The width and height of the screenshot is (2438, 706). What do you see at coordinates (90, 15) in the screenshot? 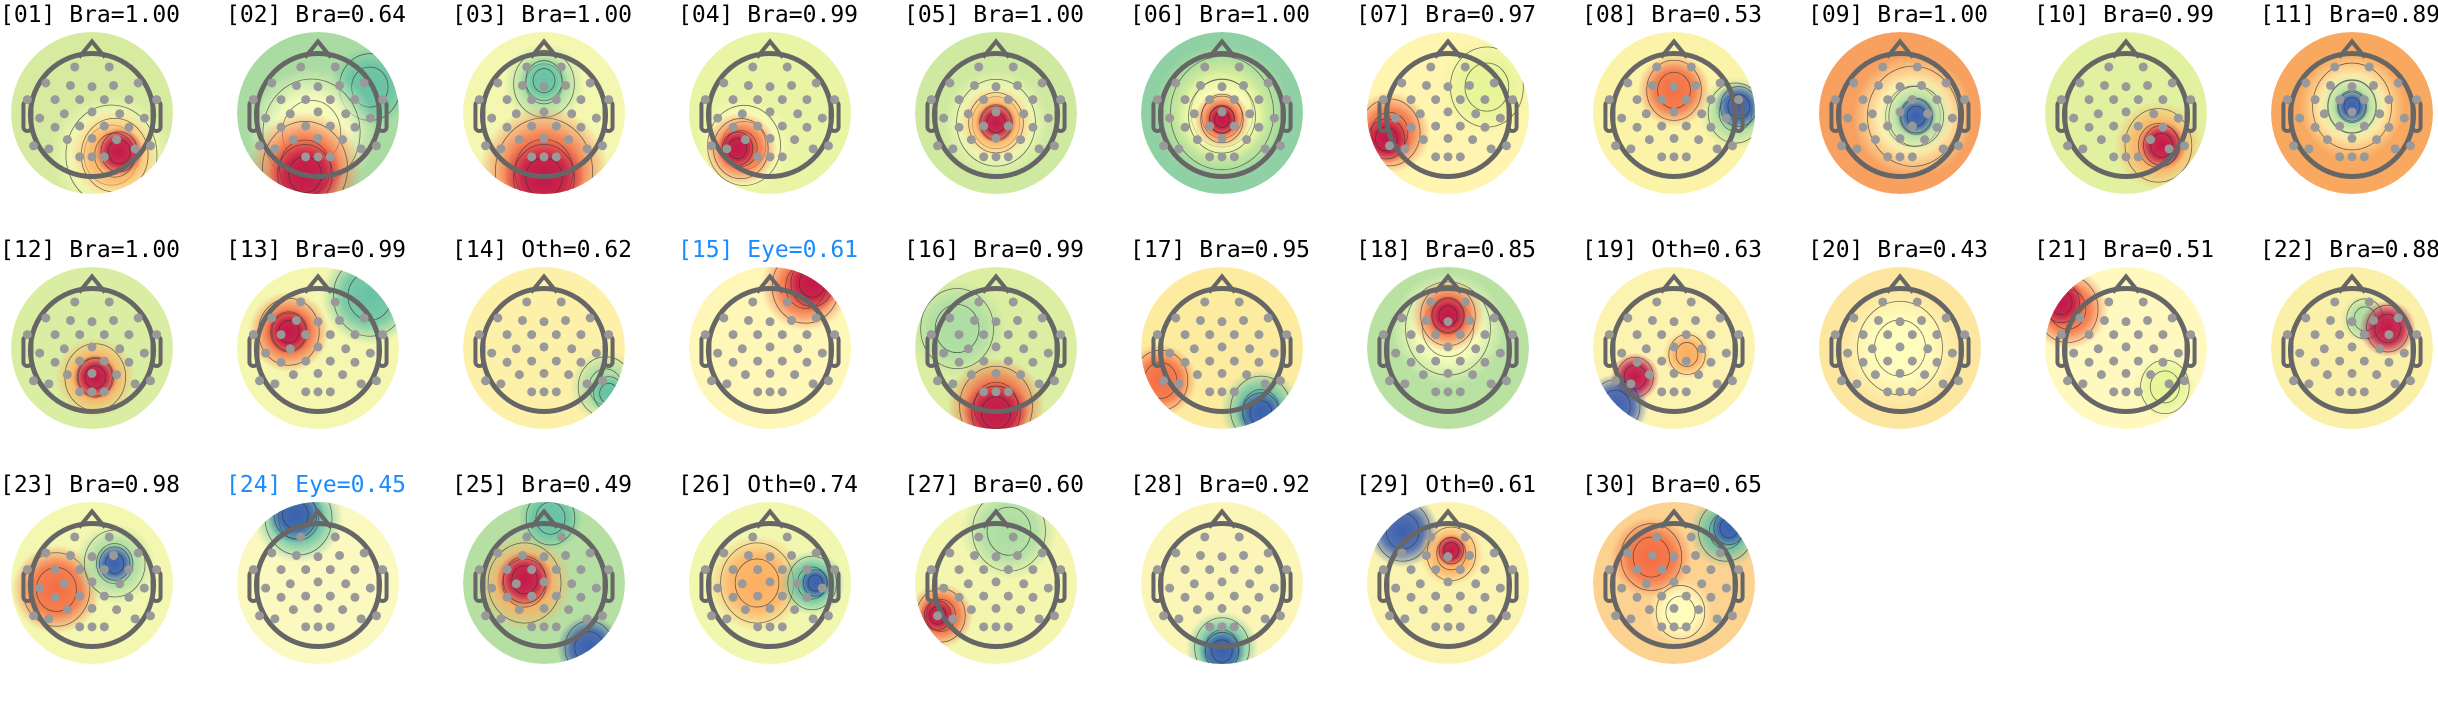
I see `component-label: [01] Bra=1.00` at bounding box center [90, 15].